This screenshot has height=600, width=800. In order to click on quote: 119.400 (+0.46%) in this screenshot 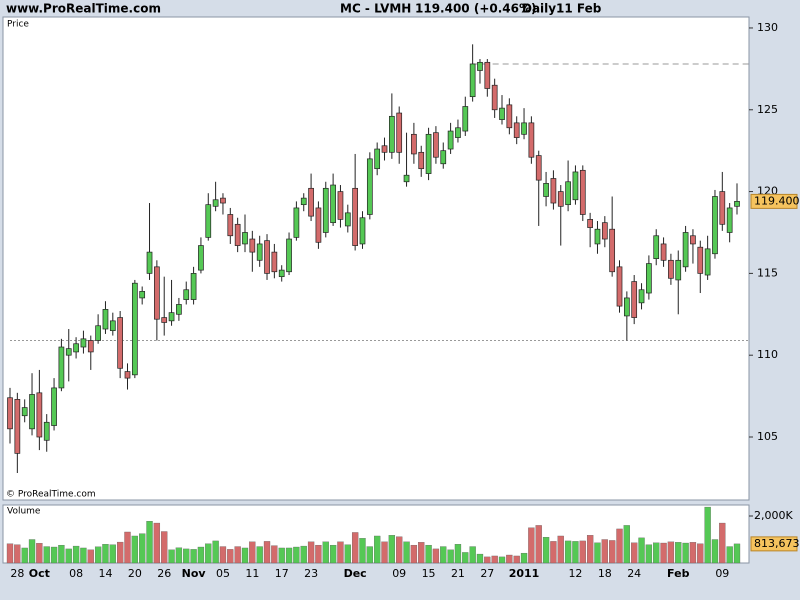, I will do `click(476, 9)`.